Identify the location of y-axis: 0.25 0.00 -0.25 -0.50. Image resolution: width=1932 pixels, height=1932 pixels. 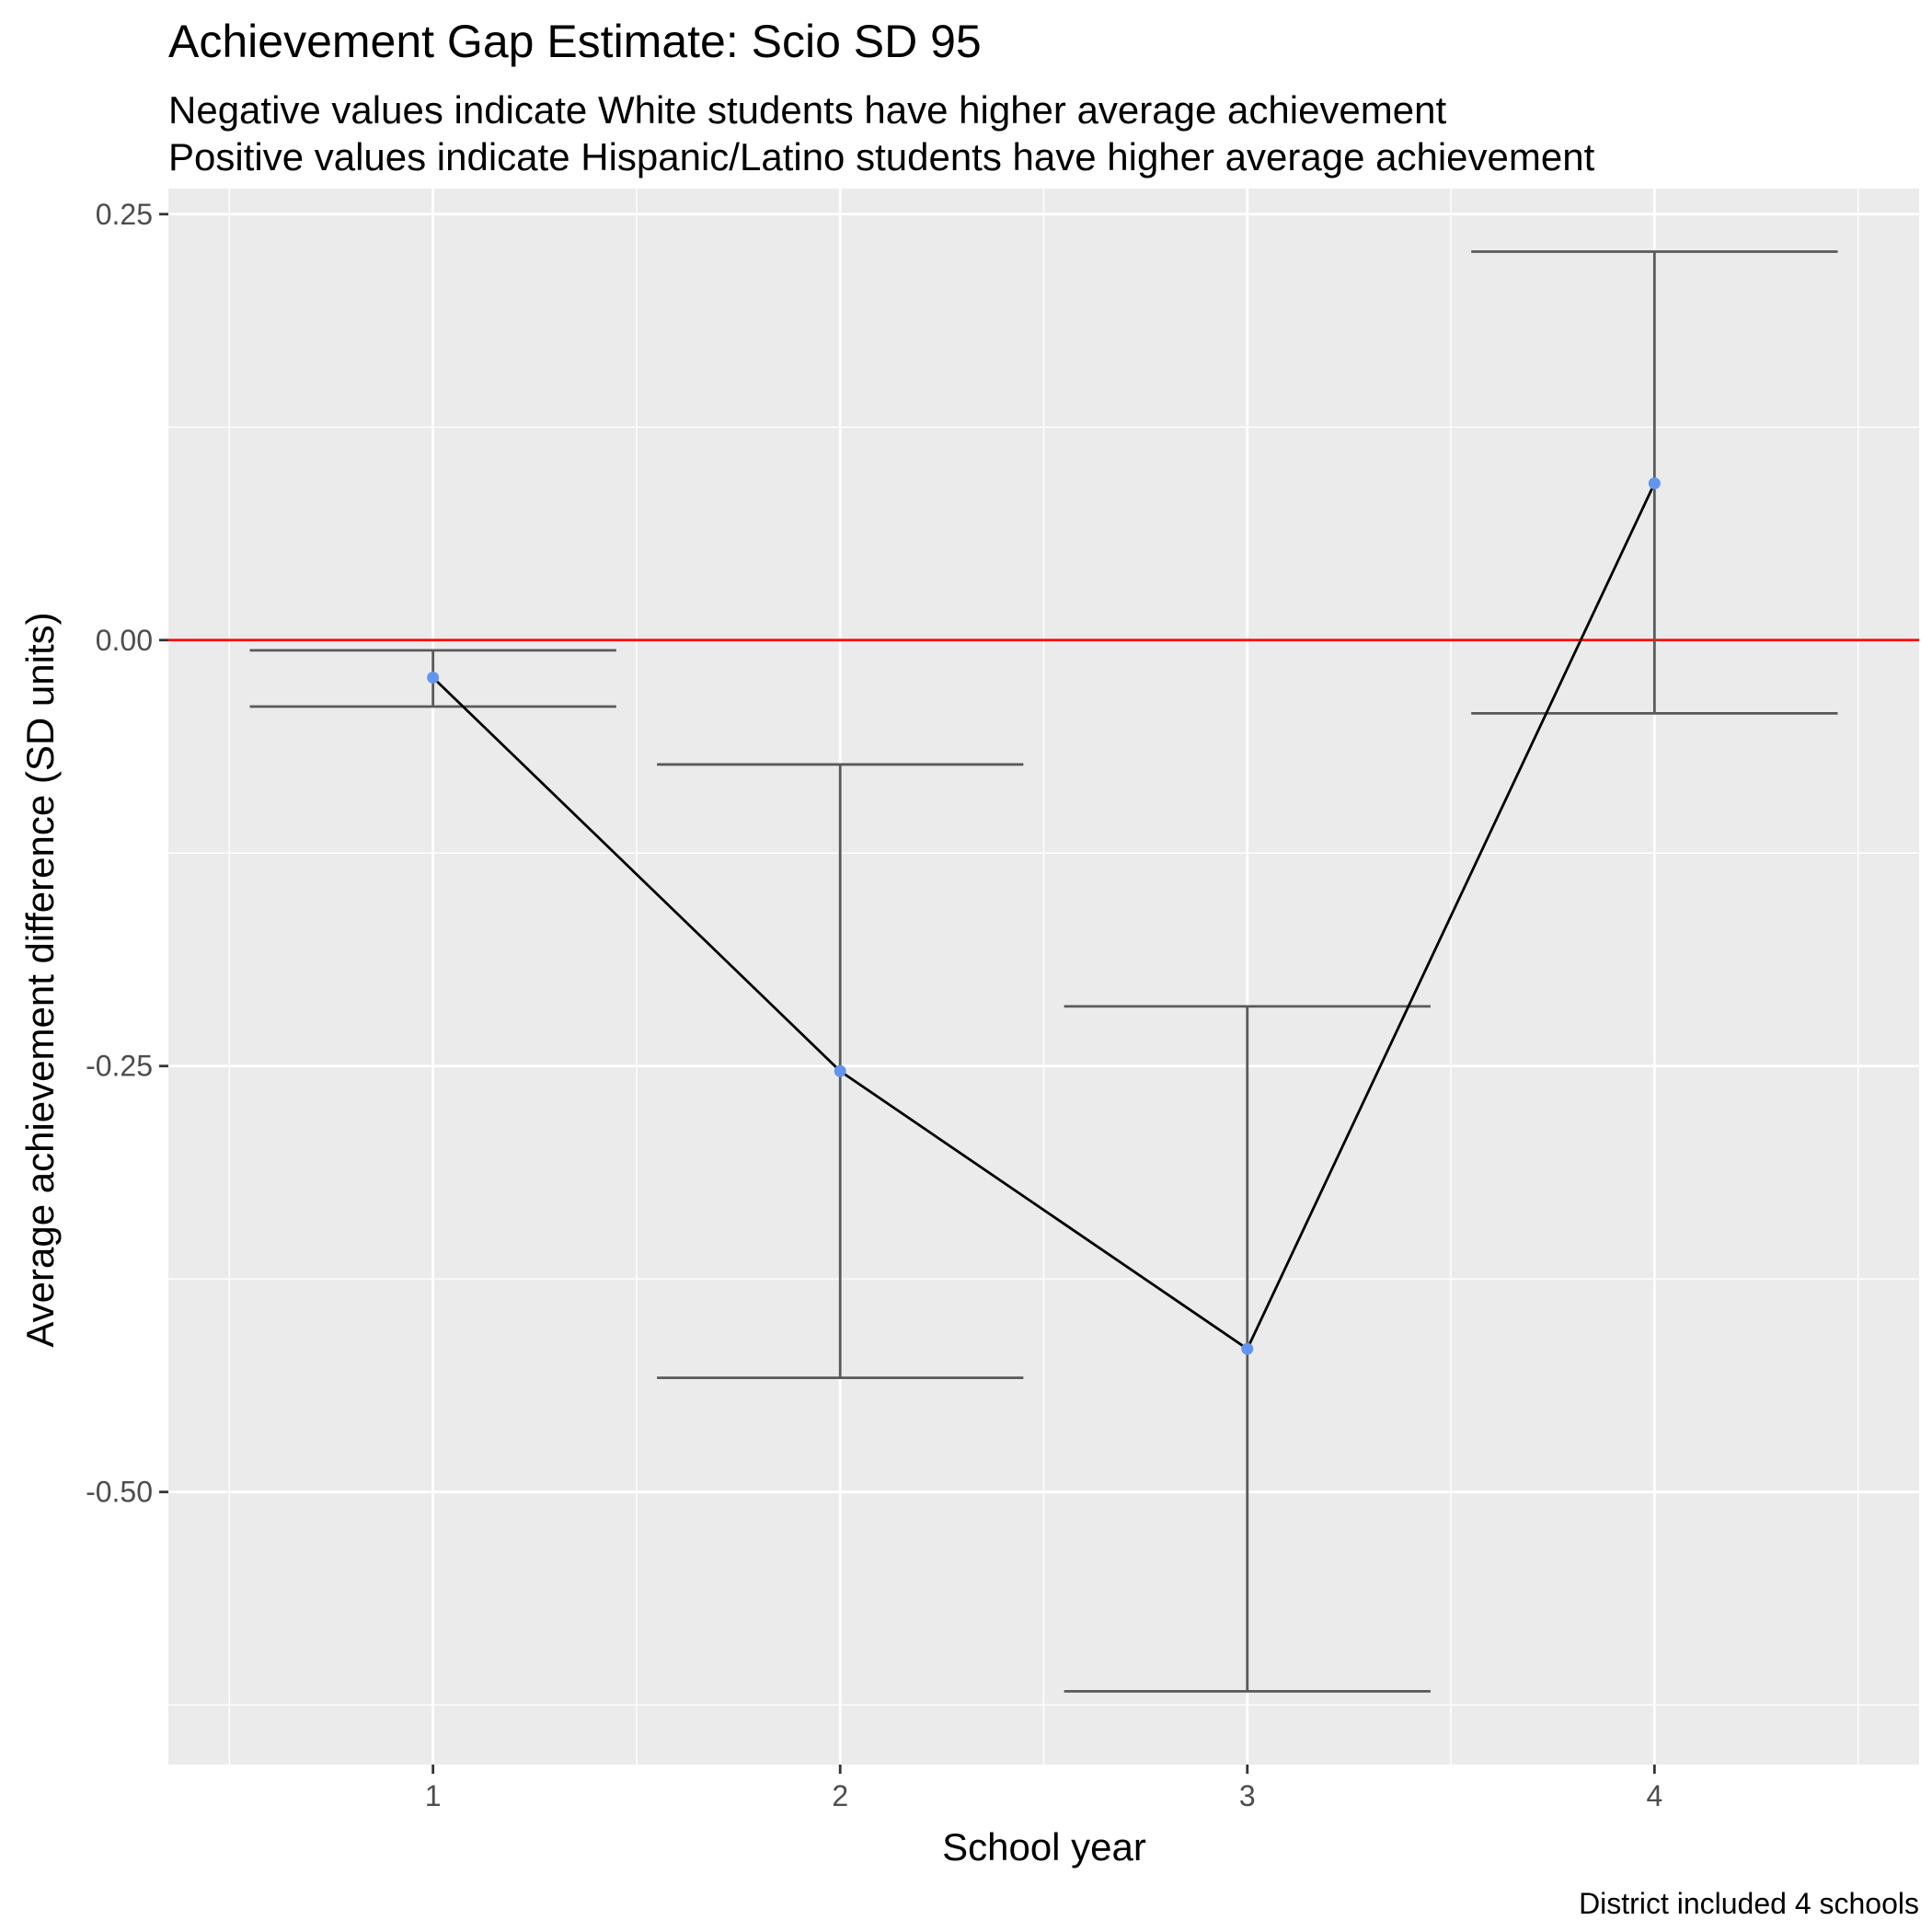
(127, 853).